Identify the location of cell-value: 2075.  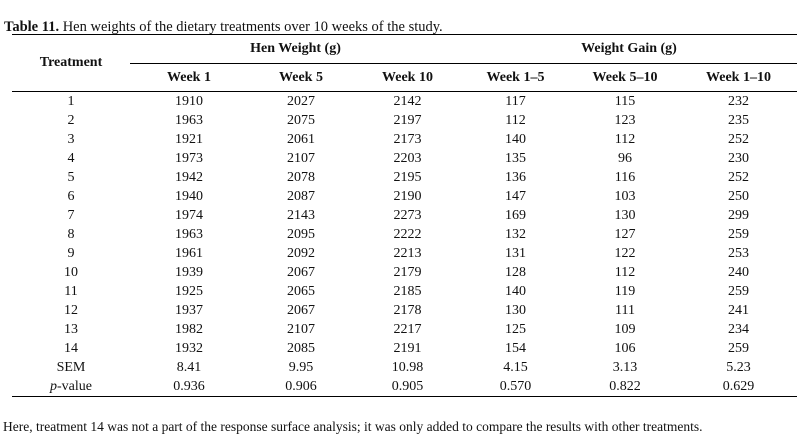
(301, 120).